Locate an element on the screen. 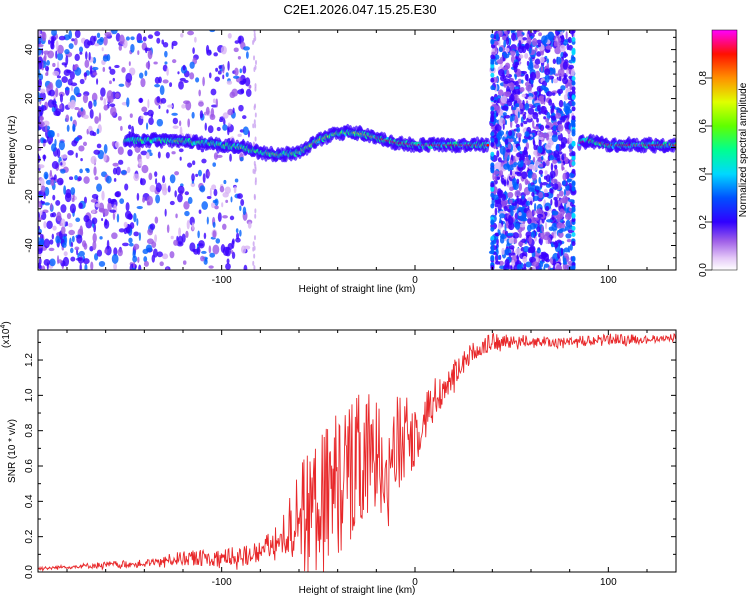 The height and width of the screenshot is (600, 750). y-tick-label: 40 is located at coordinates (29, 50).